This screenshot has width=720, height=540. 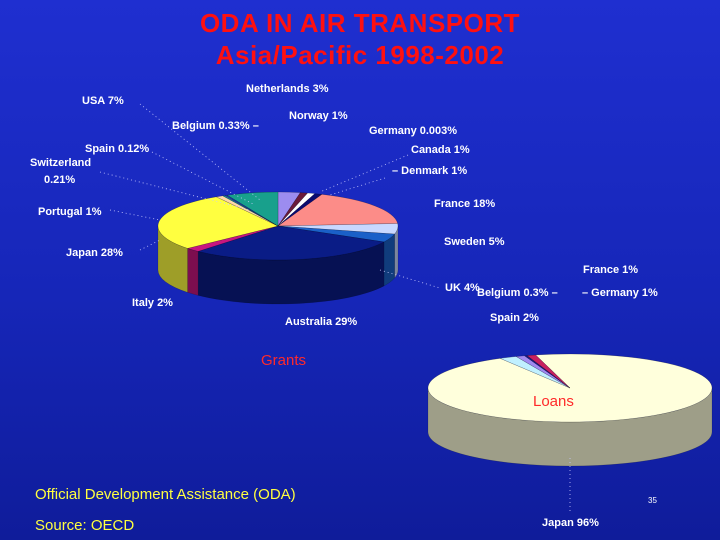 What do you see at coordinates (462, 288) in the screenshot?
I see `grants-label-uk: UK 4%` at bounding box center [462, 288].